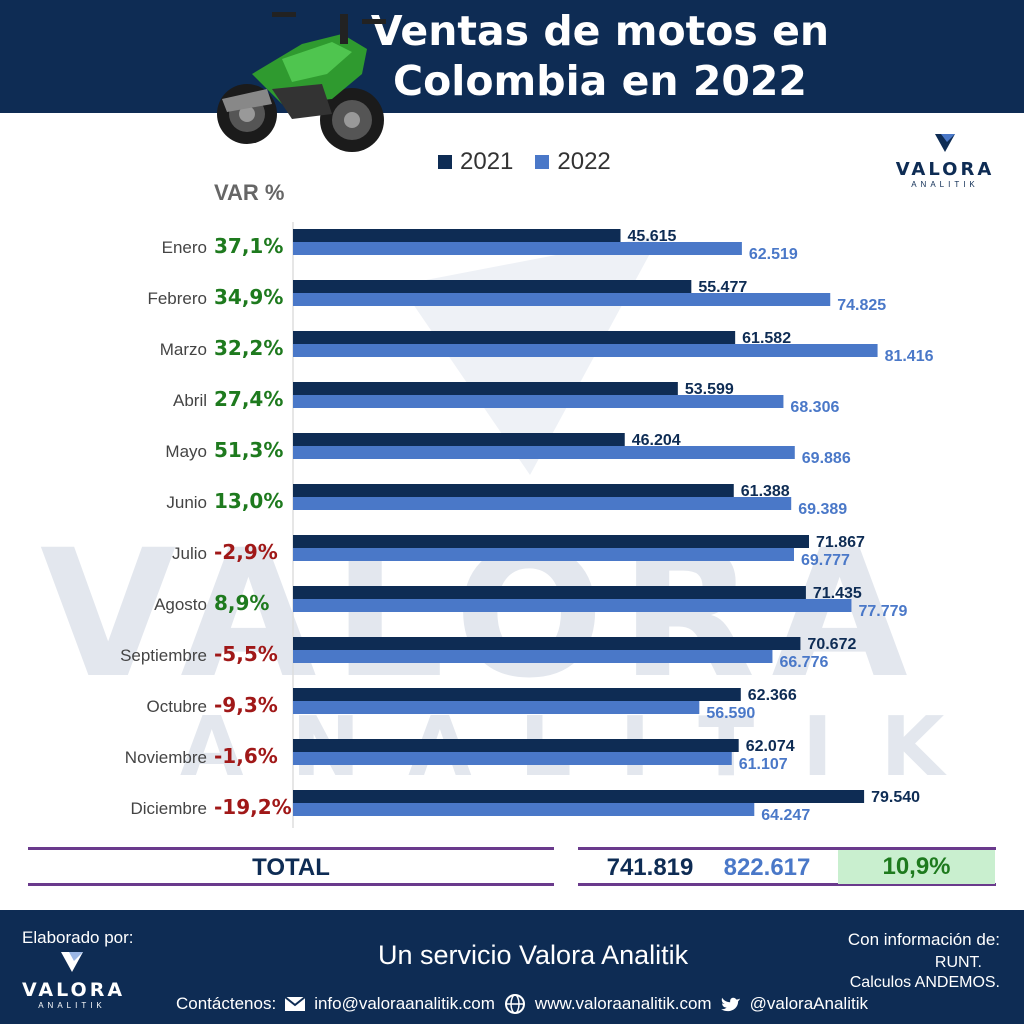 The height and width of the screenshot is (1024, 1024). What do you see at coordinates (772, 695) in the screenshot?
I see `value-label-2021: 62.366` at bounding box center [772, 695].